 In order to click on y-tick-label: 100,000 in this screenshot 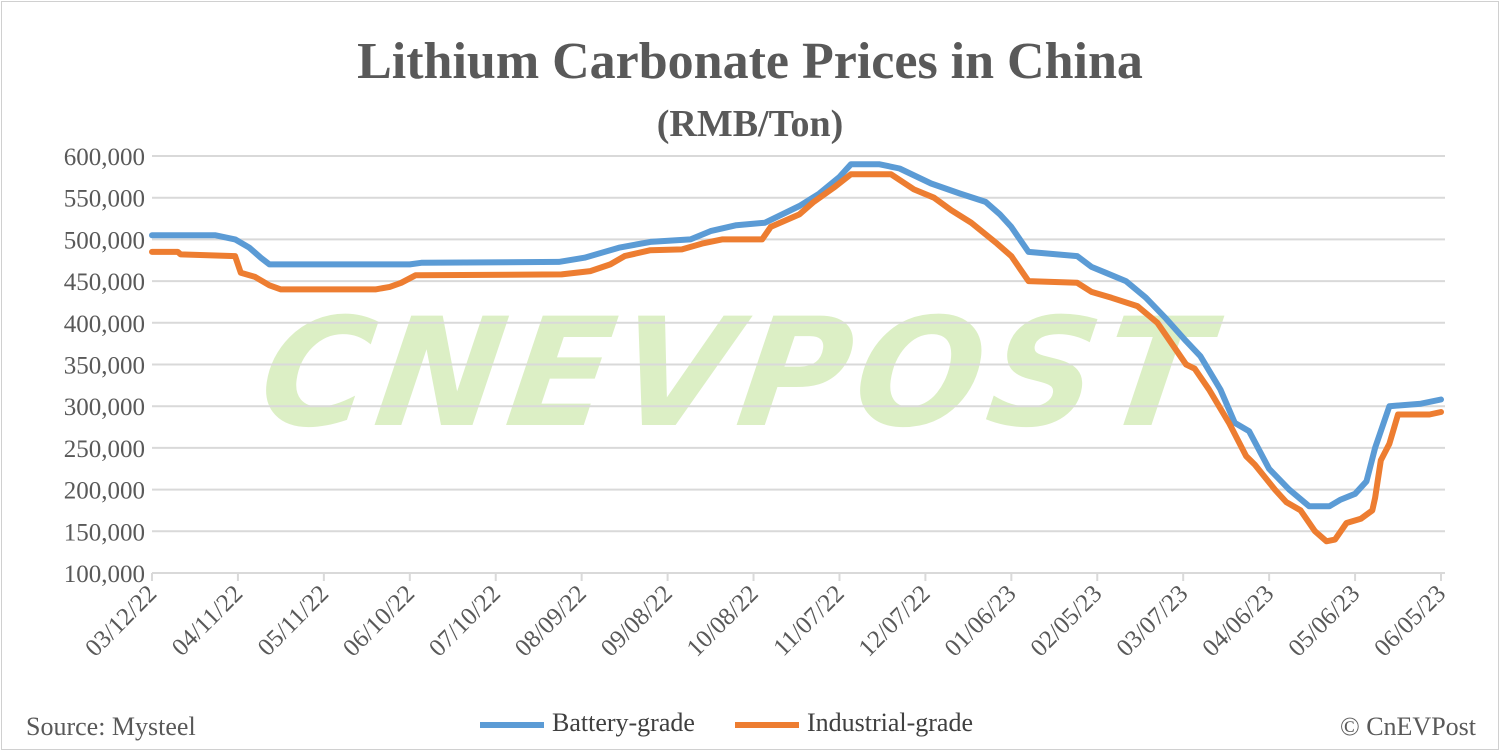, I will do `click(104, 574)`.